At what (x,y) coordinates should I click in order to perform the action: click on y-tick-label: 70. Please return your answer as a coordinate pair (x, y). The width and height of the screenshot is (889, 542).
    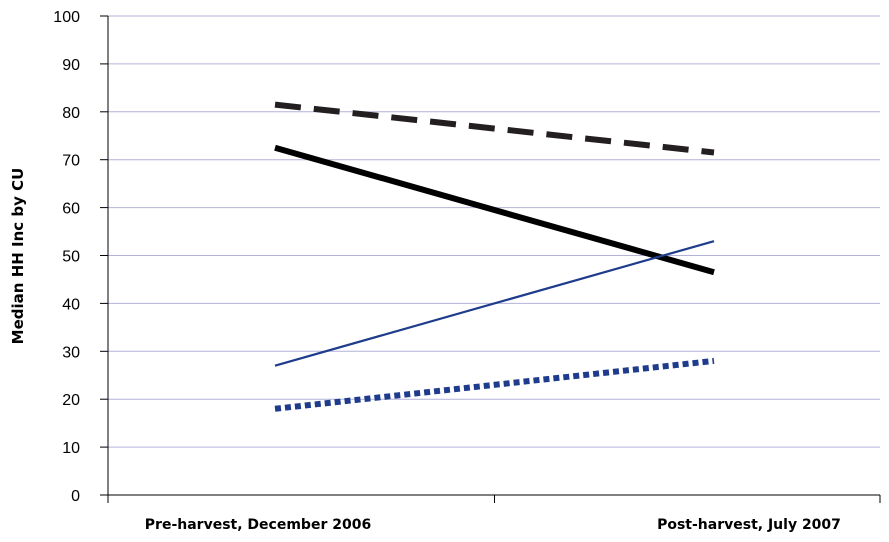
    Looking at the image, I should click on (71, 161).